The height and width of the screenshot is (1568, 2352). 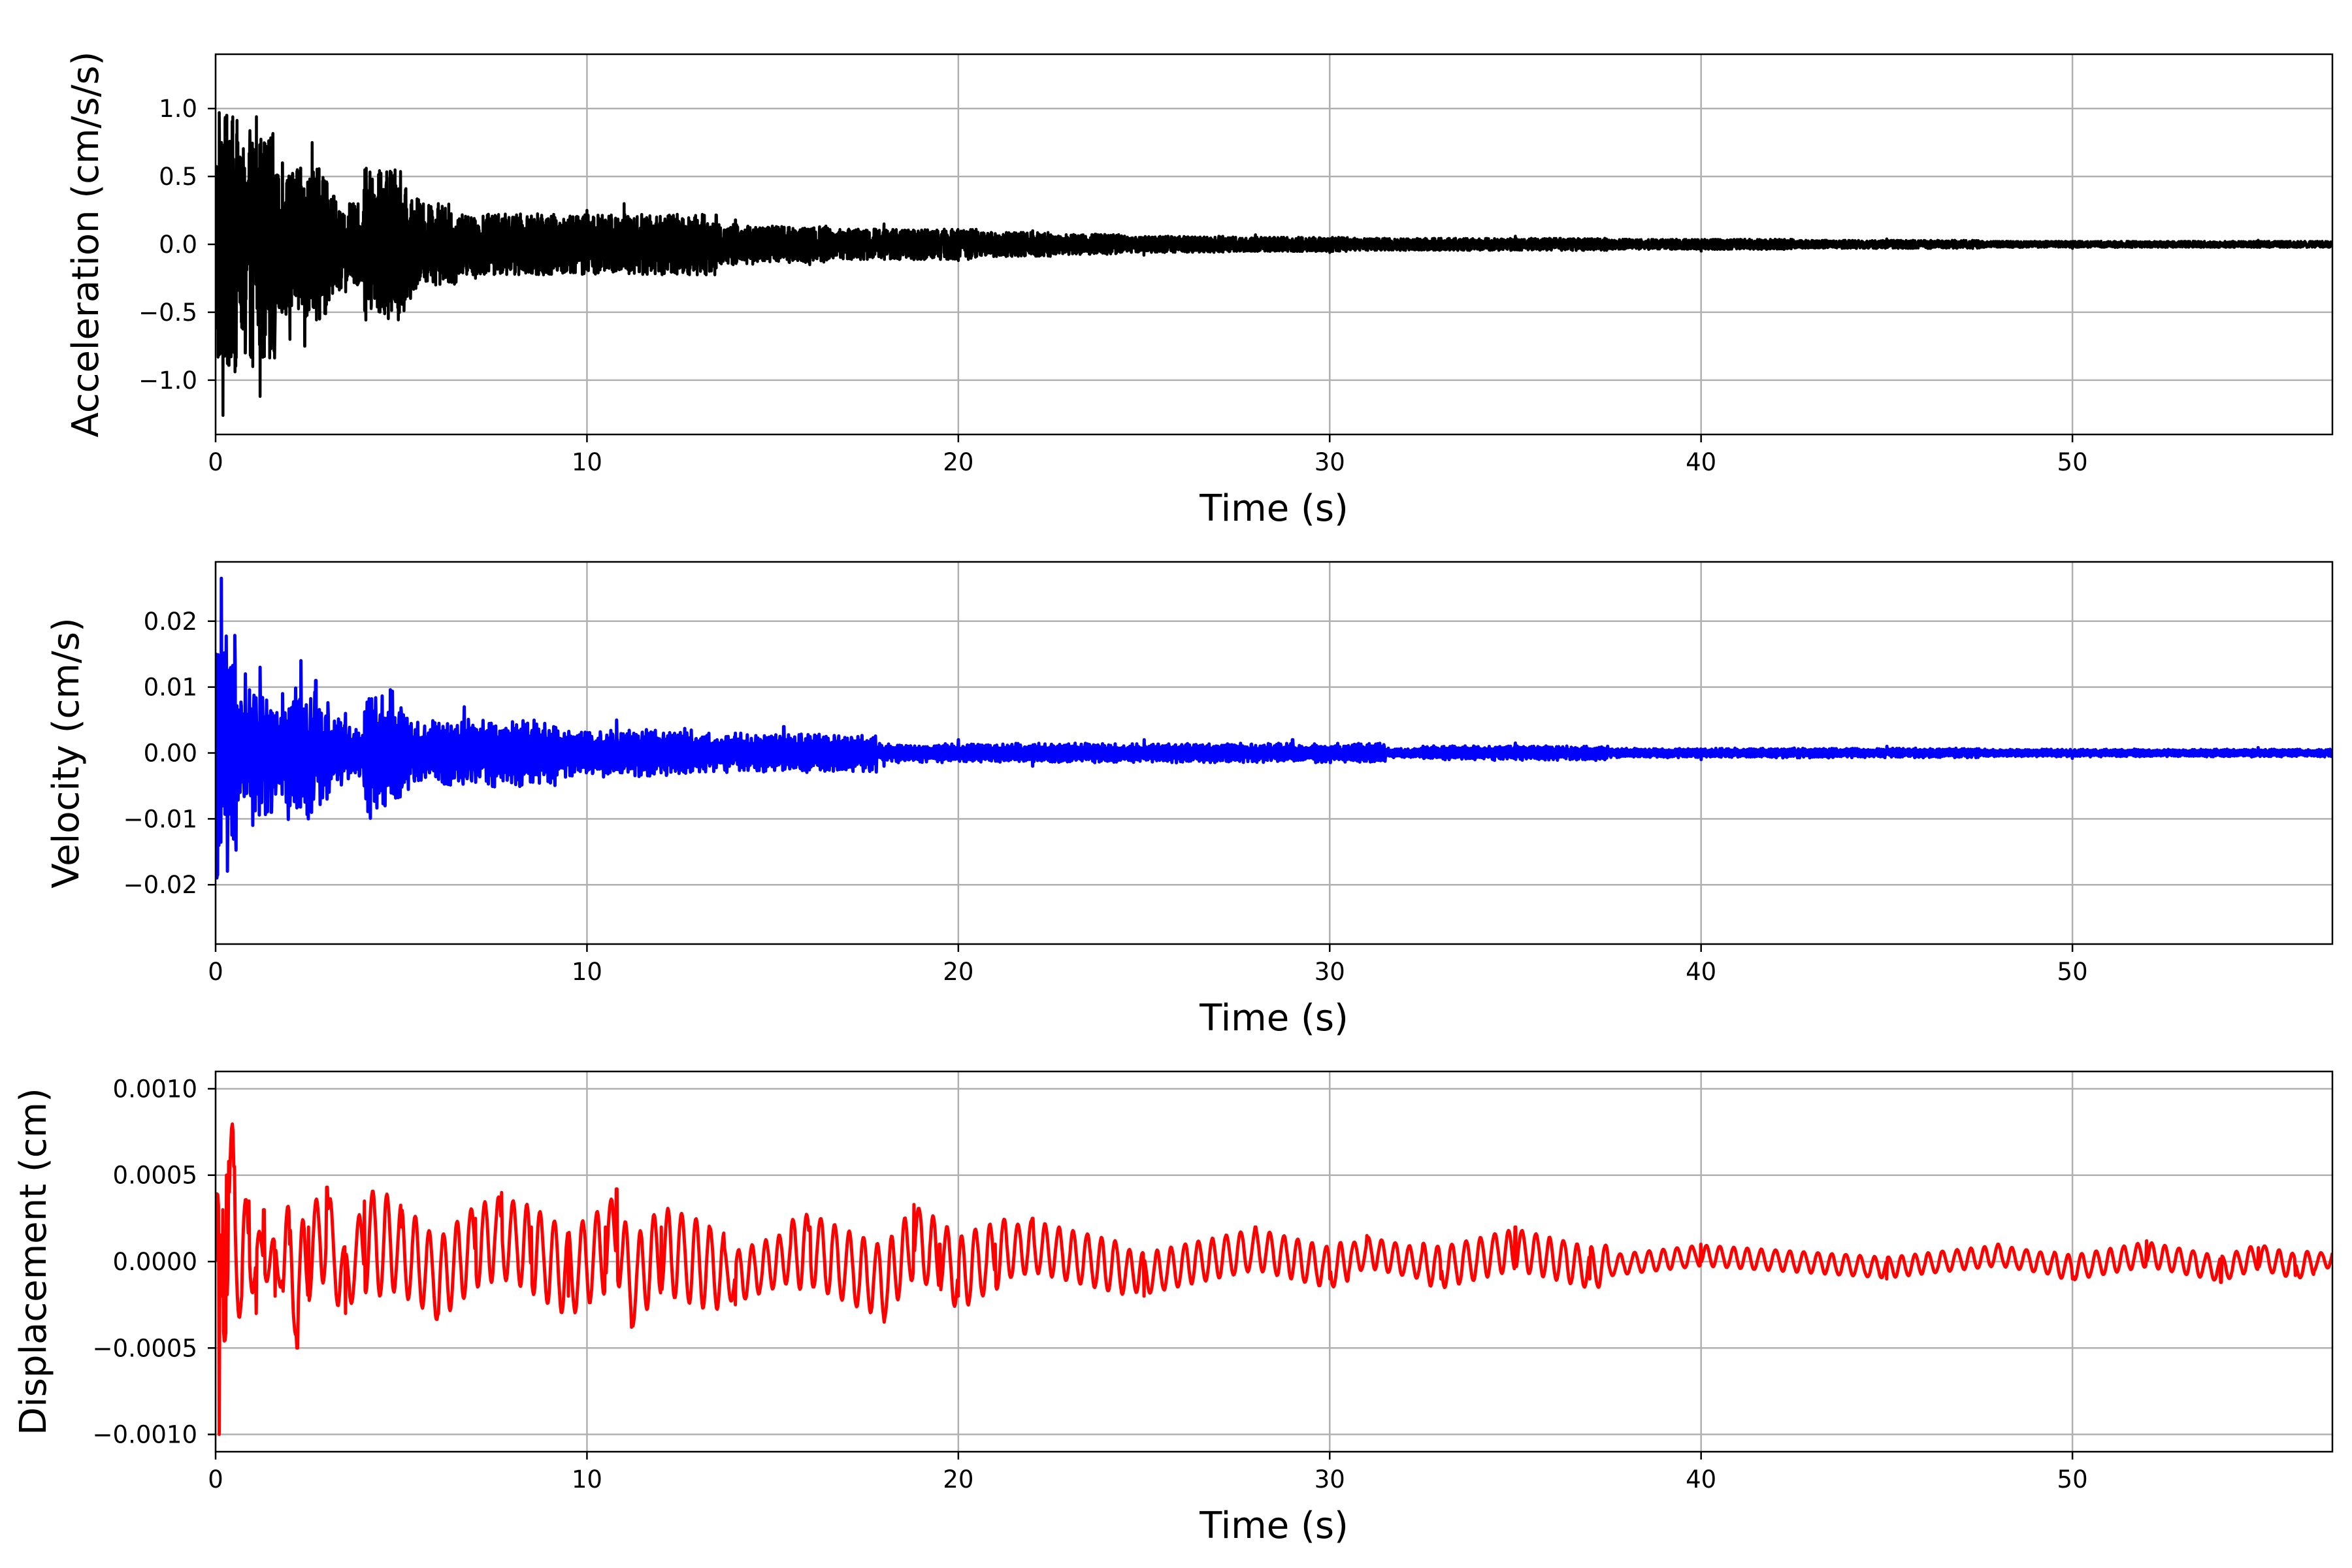 What do you see at coordinates (170, 754) in the screenshot?
I see `velocity-y-tick-label: 0.00` at bounding box center [170, 754].